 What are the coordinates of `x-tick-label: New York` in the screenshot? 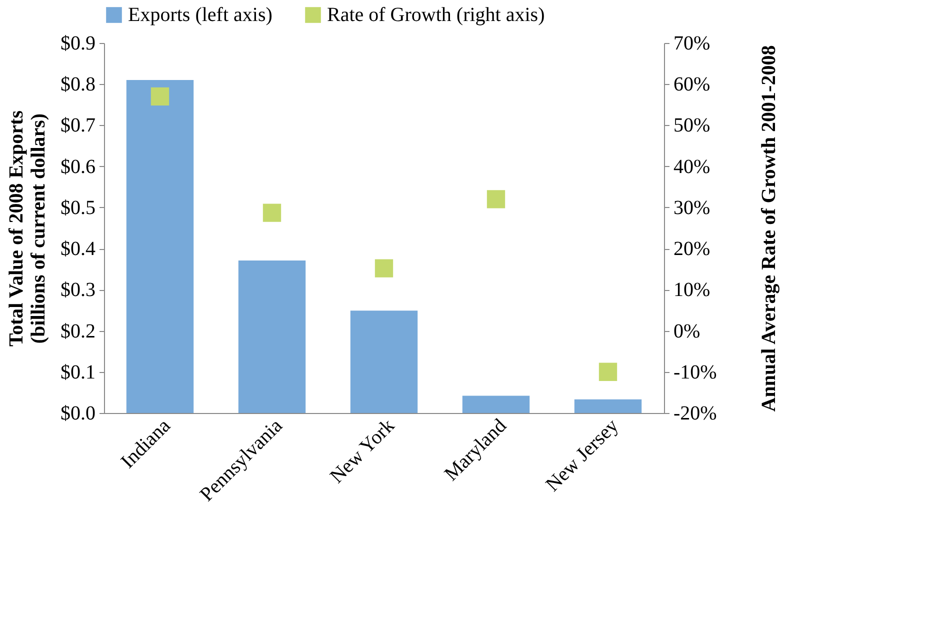 It's located at (362, 451).